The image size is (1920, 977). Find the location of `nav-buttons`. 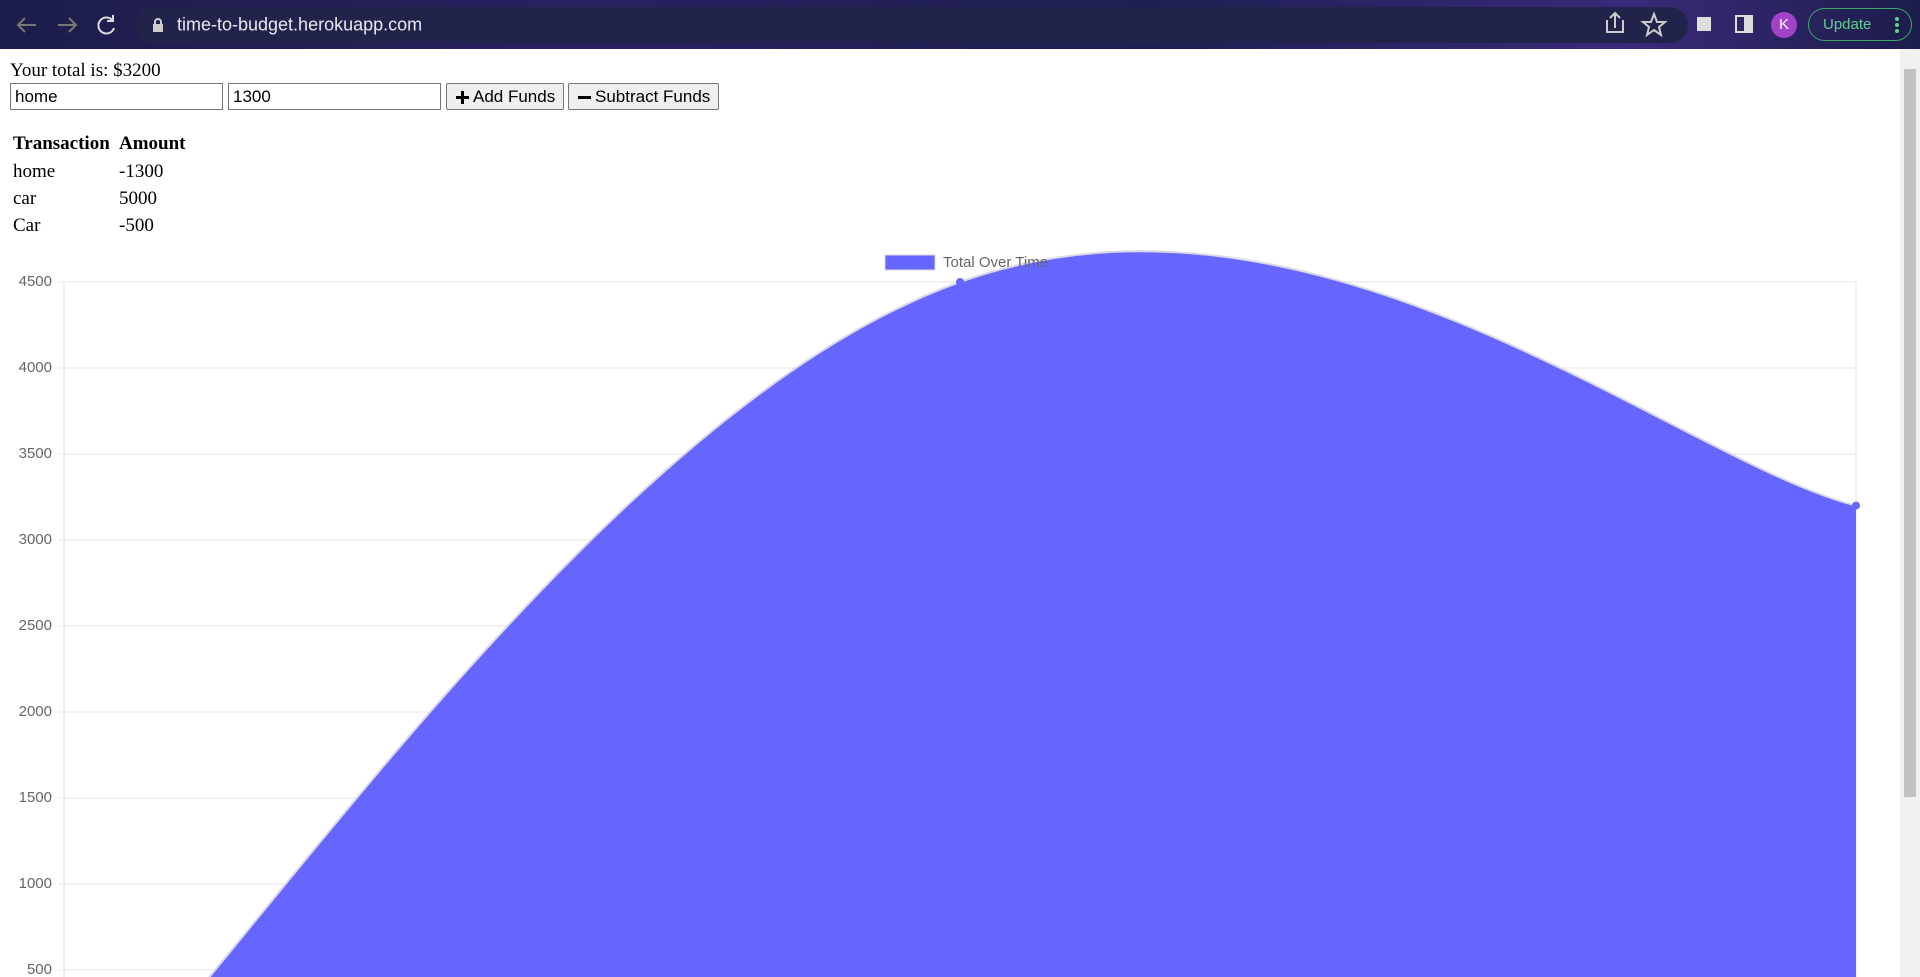

nav-buttons is located at coordinates (65, 24).